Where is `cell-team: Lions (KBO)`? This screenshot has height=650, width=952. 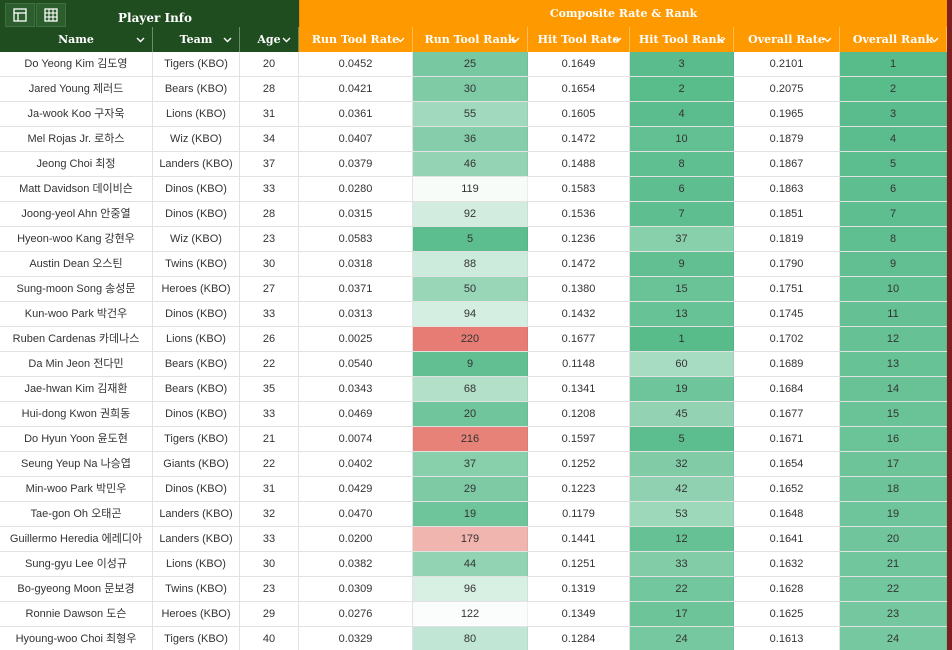
cell-team: Lions (KBO) is located at coordinates (196, 564).